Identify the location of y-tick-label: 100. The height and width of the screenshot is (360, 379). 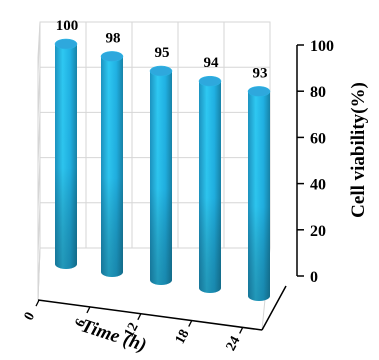
(322, 46).